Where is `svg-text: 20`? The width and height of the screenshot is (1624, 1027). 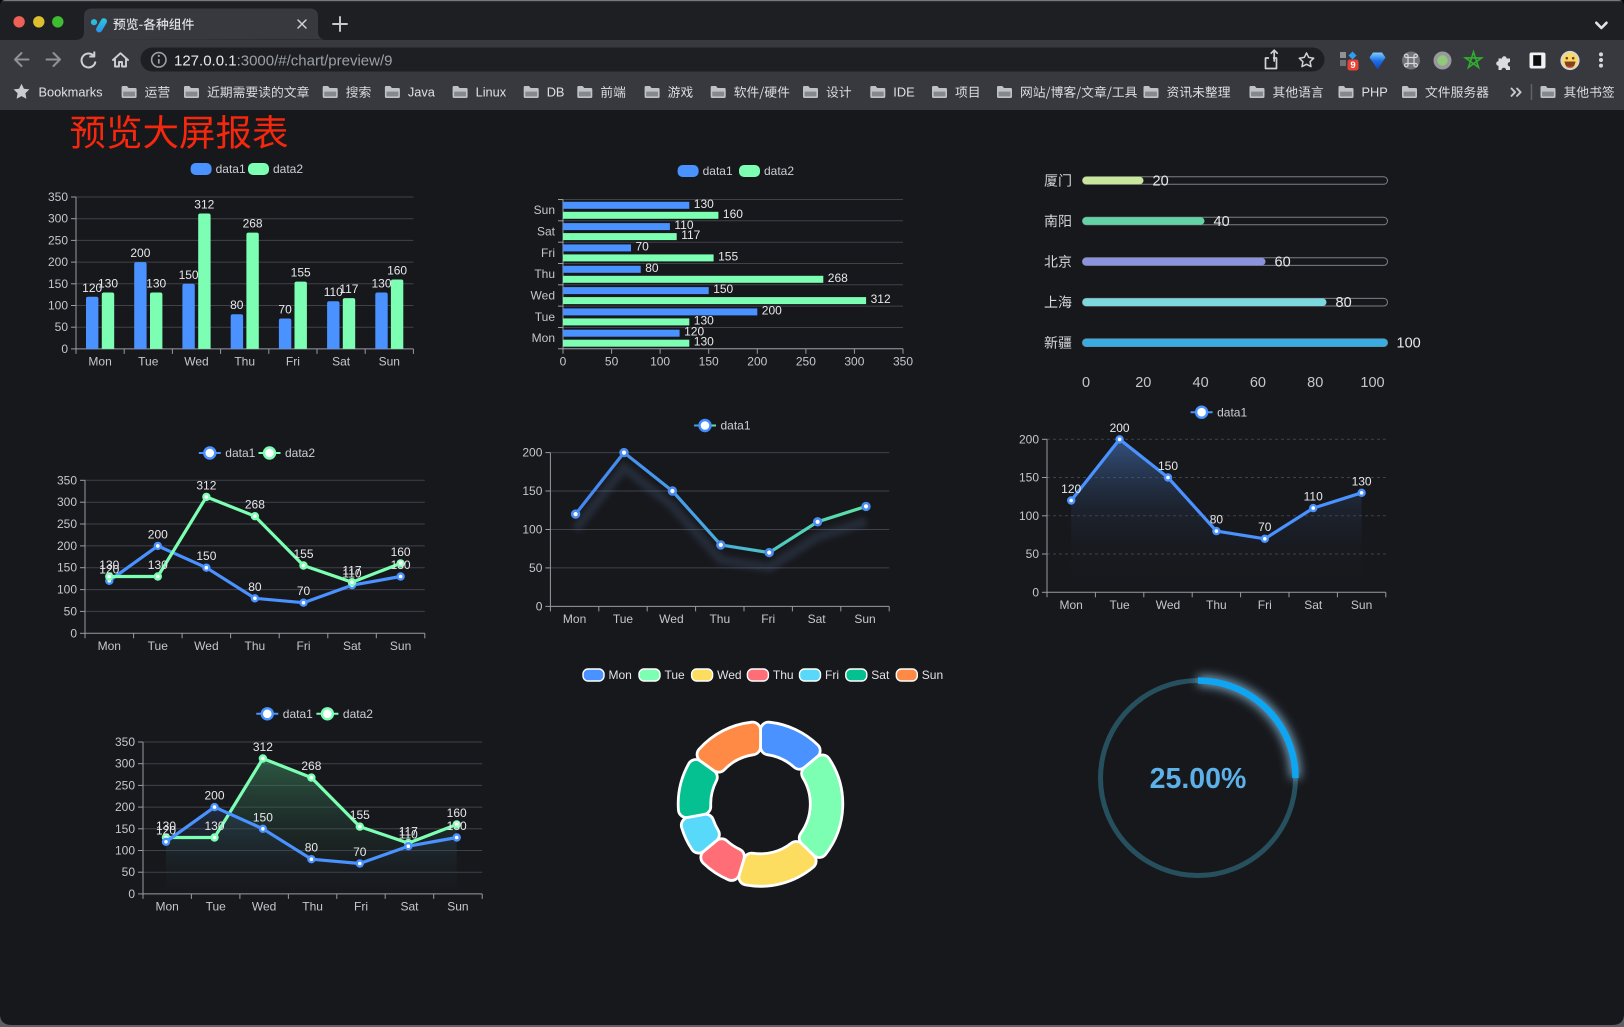 svg-text: 20 is located at coordinates (1161, 182).